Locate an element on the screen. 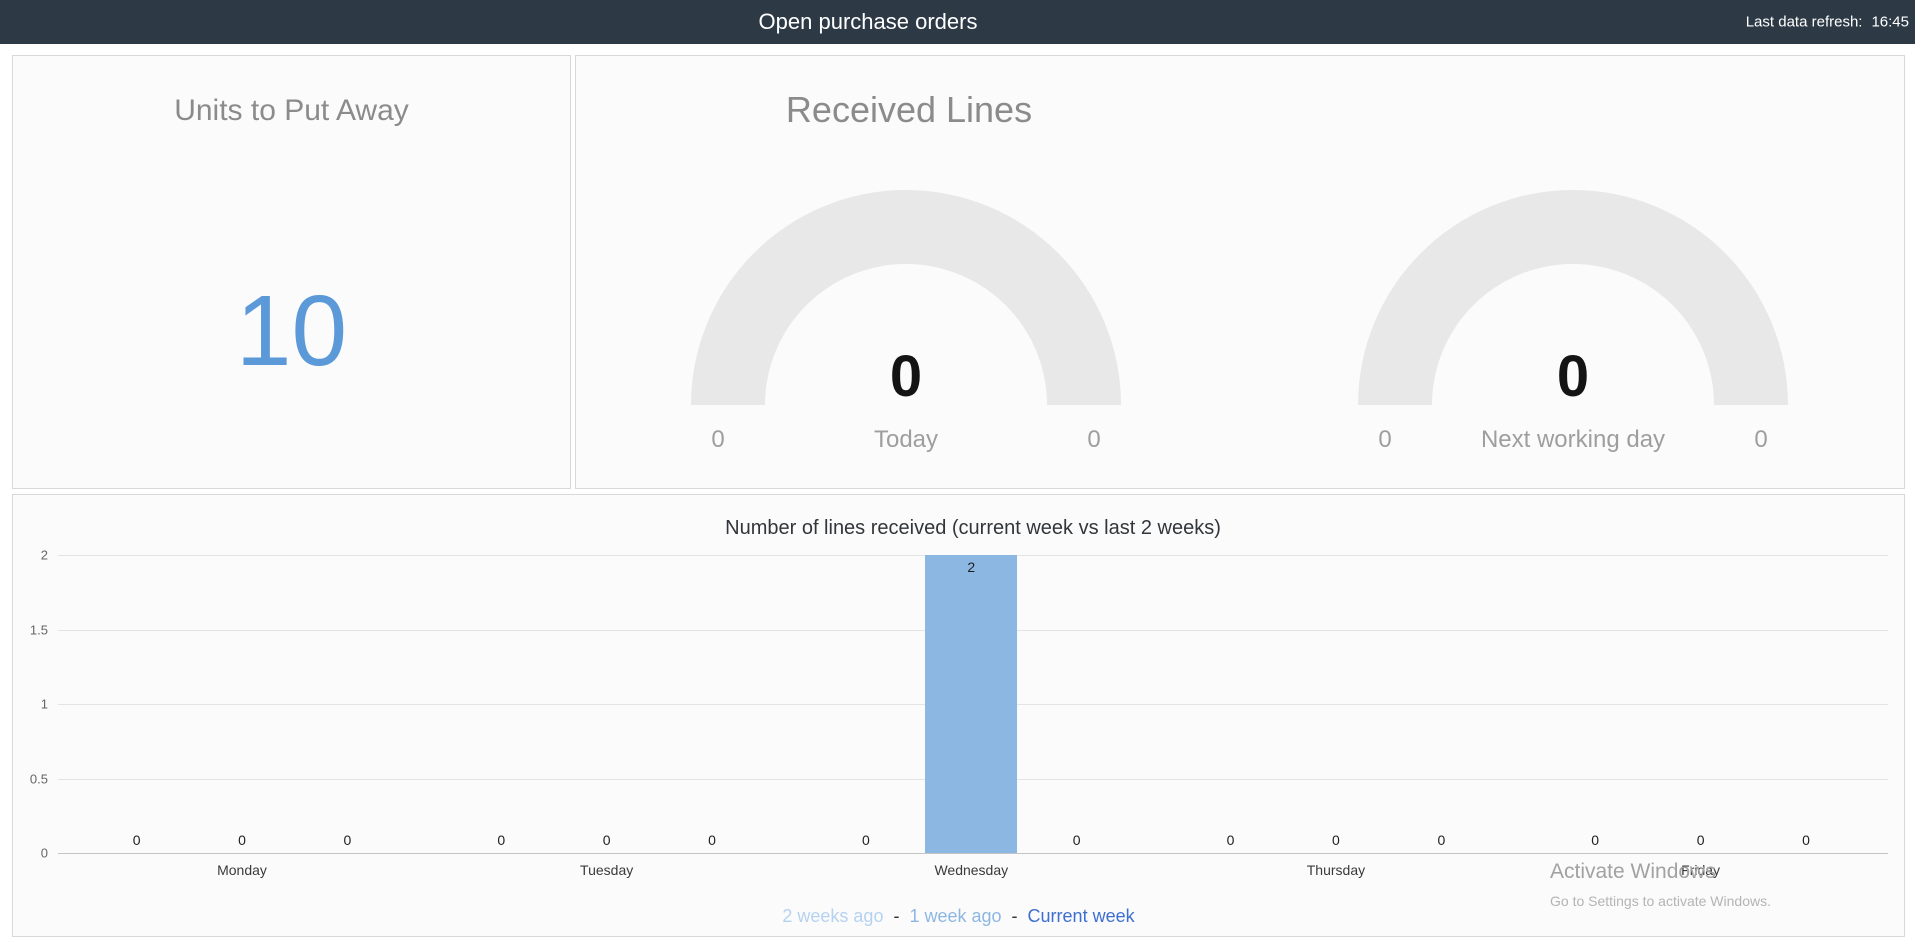 The image size is (1915, 942). units-to-put-away-card: Units to Put Away 10 is located at coordinates (291, 272).